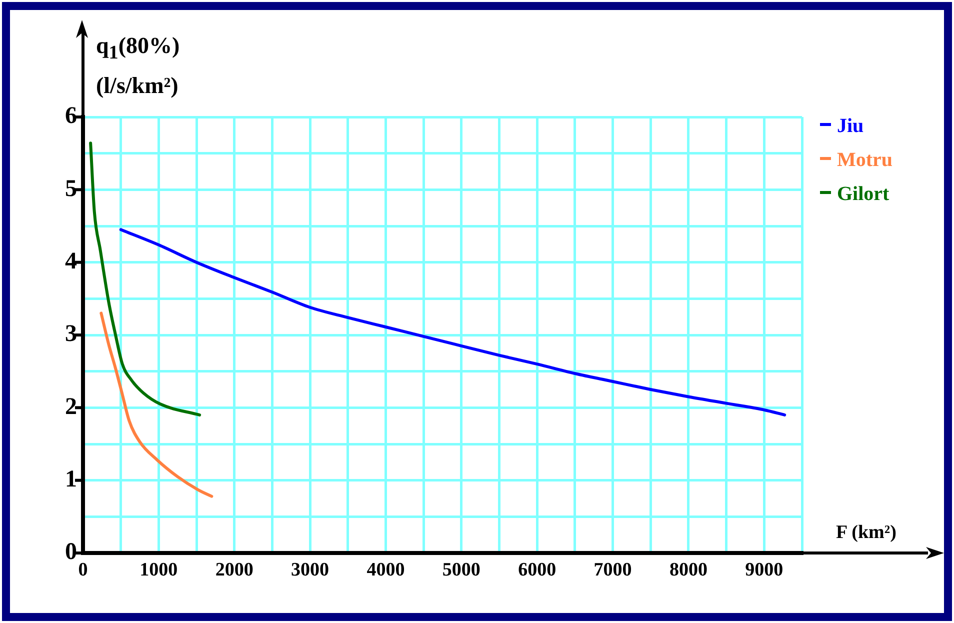 This screenshot has height=623, width=954. I want to click on y-tick-label: 1, so click(71, 479).